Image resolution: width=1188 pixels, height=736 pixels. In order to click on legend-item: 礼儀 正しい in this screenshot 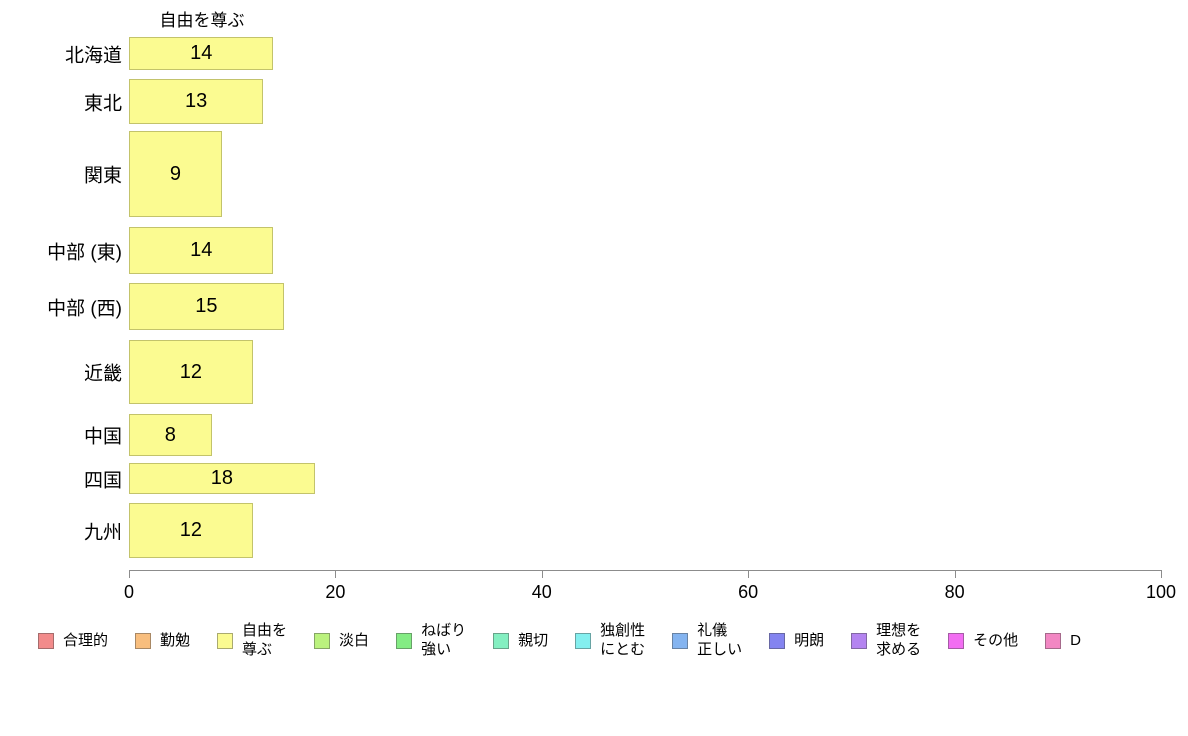, I will do `click(707, 641)`.